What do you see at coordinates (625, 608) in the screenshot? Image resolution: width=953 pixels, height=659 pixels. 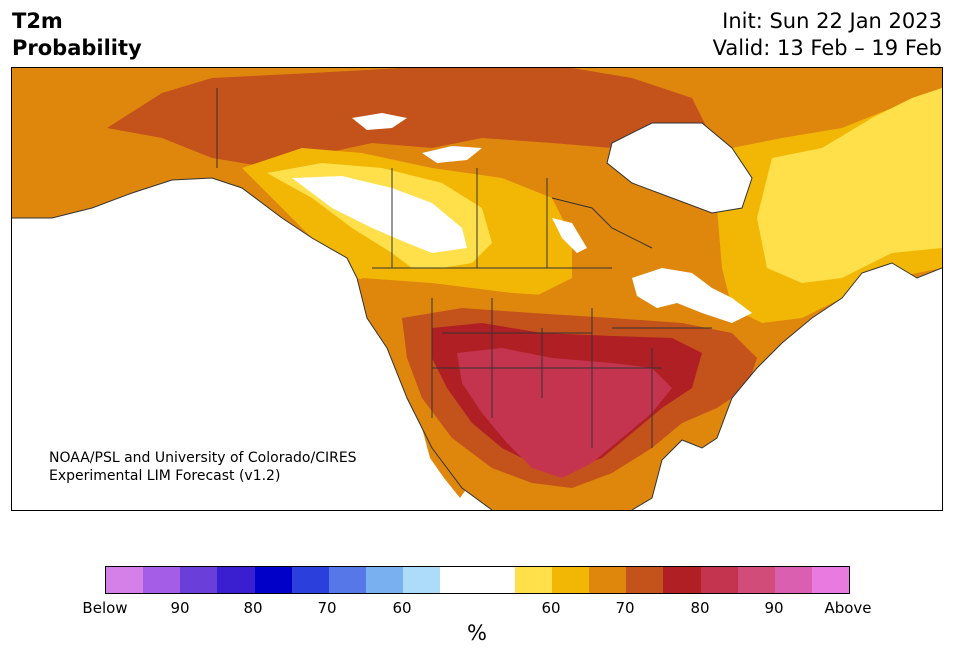 I see `colorbar-tick-above-70: 70` at bounding box center [625, 608].